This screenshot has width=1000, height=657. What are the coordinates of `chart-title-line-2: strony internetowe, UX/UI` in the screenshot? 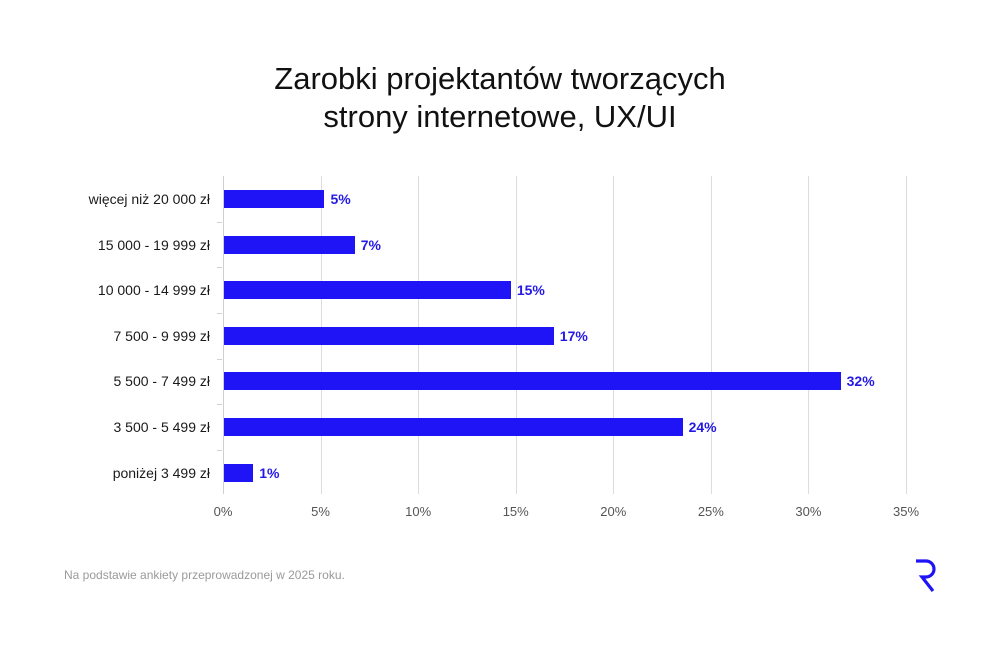 It's located at (500, 116).